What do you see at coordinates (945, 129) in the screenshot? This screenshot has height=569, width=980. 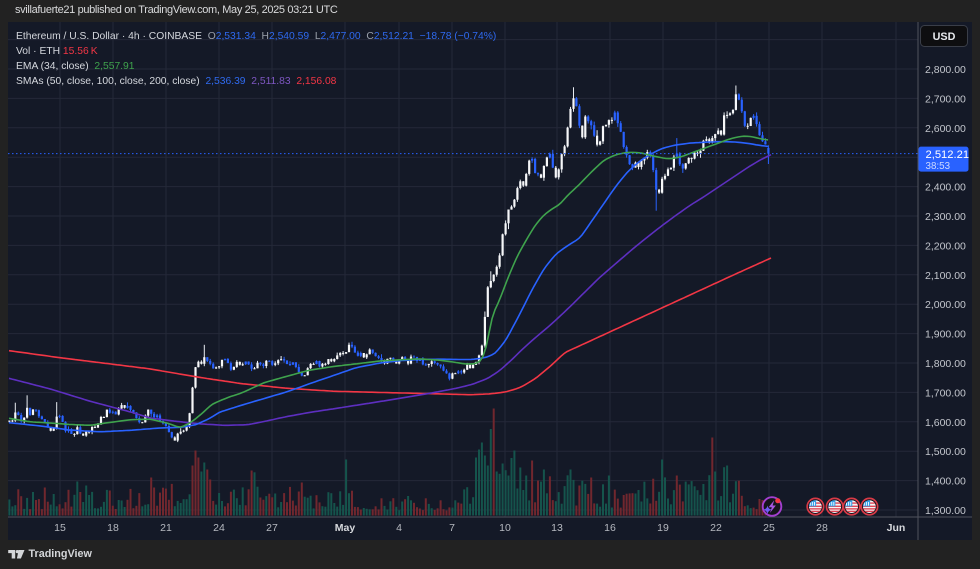 I see `svg-text: 2,600.00` at bounding box center [945, 129].